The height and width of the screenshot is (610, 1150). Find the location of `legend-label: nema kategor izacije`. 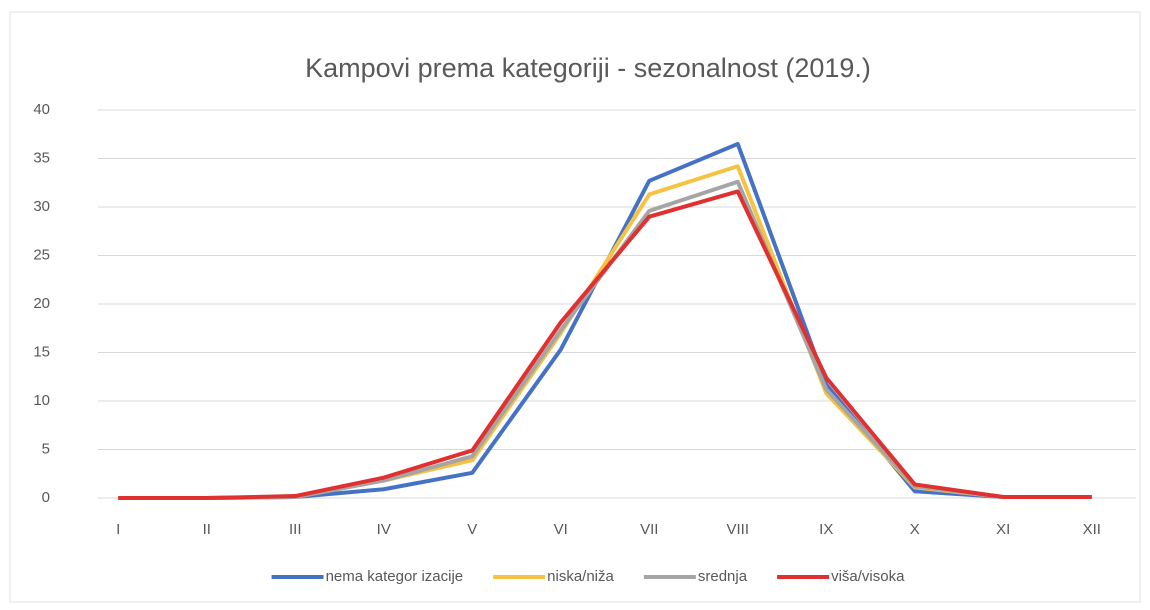

legend-label: nema kategor izacije is located at coordinates (395, 576).